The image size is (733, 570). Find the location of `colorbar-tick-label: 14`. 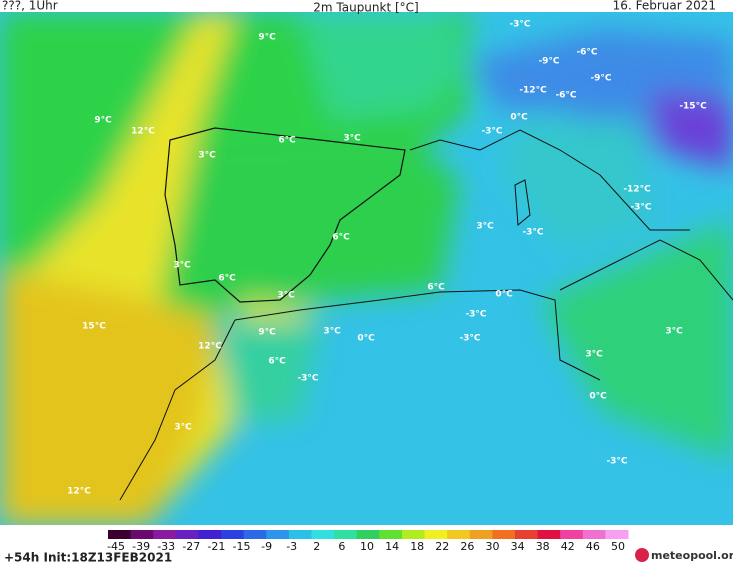

colorbar-tick-label: 14 is located at coordinates (392, 546).